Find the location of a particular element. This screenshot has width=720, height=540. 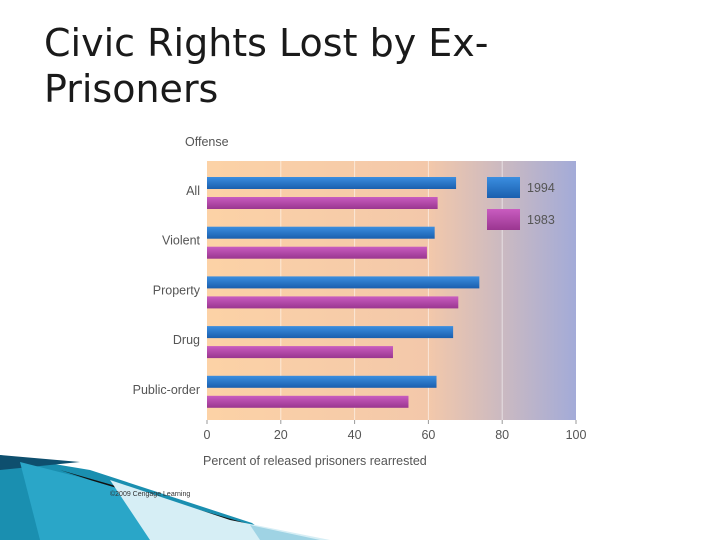

bar-1983-property is located at coordinates (333, 302).